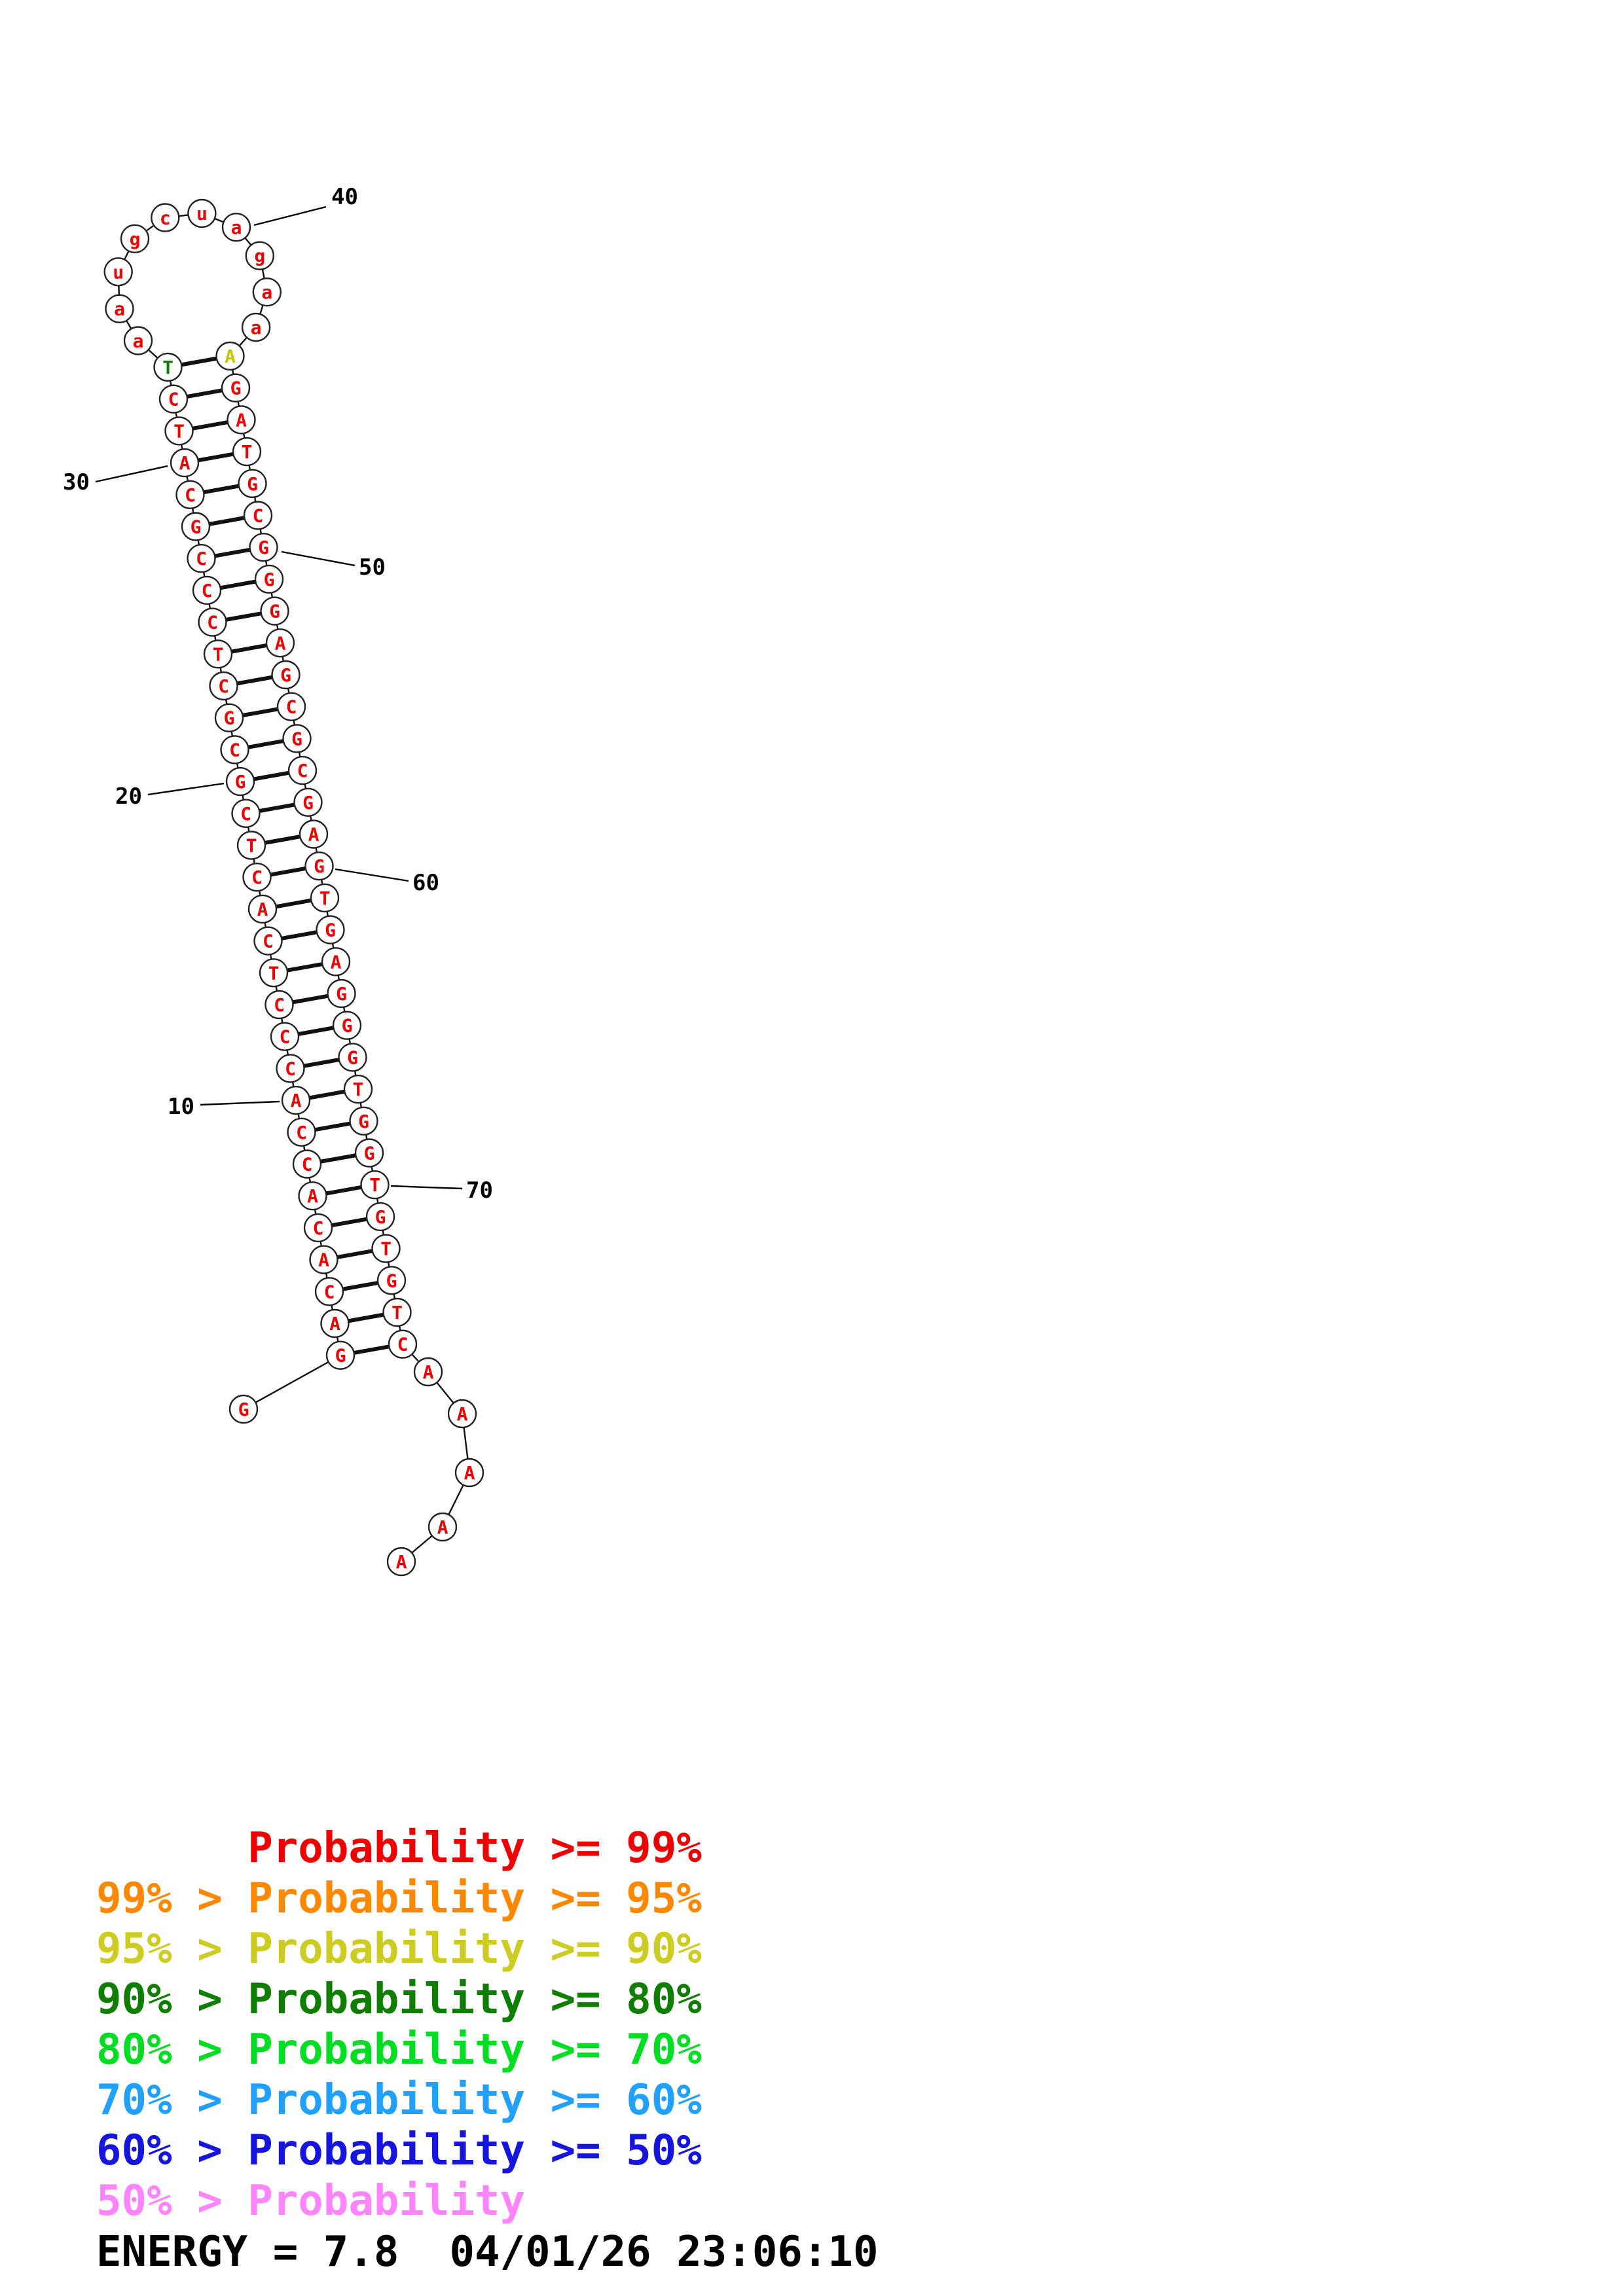  I want to click on base-69: G, so click(369, 1153).